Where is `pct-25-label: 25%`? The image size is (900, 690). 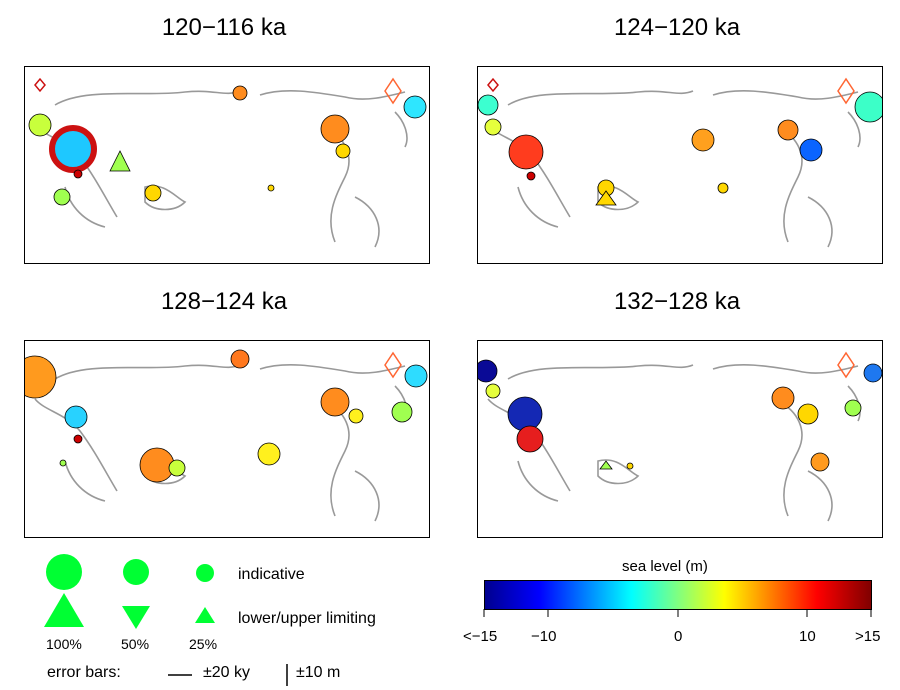 pct-25-label: 25% is located at coordinates (203, 644).